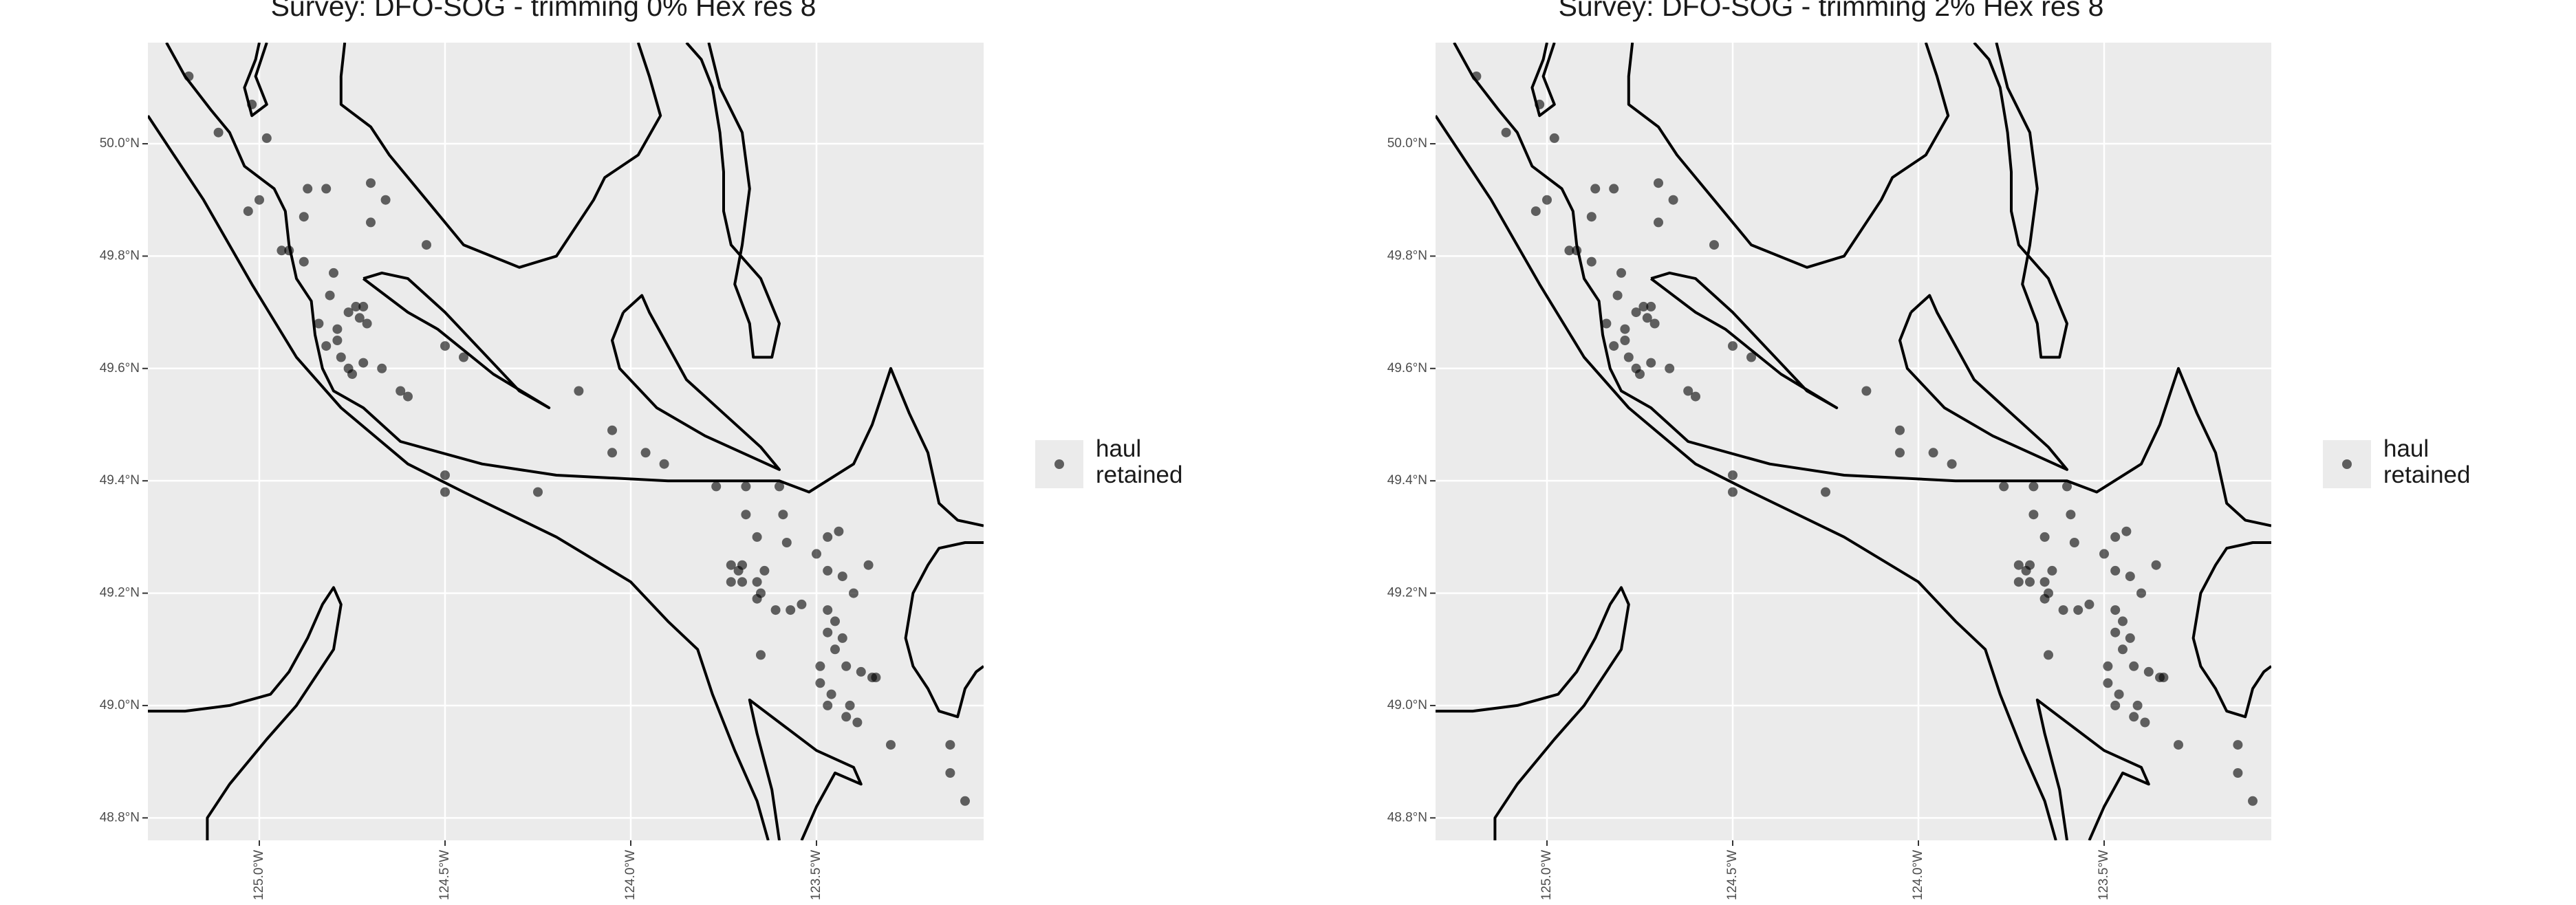 The width and height of the screenshot is (2576, 905). I want to click on lon-tick-label: 125.0°W, so click(259, 875).